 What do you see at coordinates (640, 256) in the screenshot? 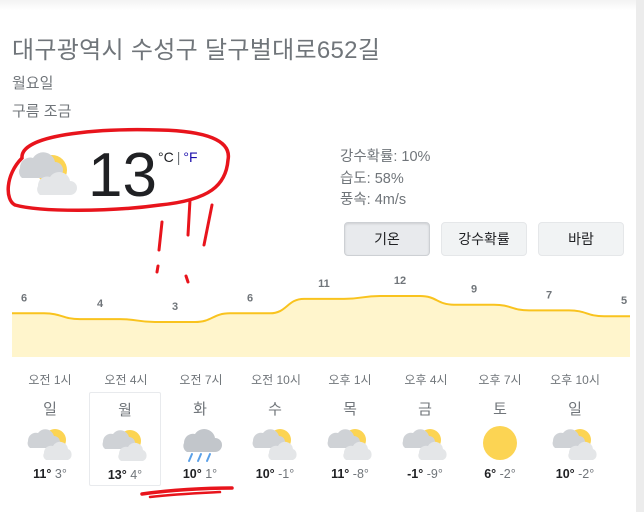
I see `scrollbar-track` at bounding box center [640, 256].